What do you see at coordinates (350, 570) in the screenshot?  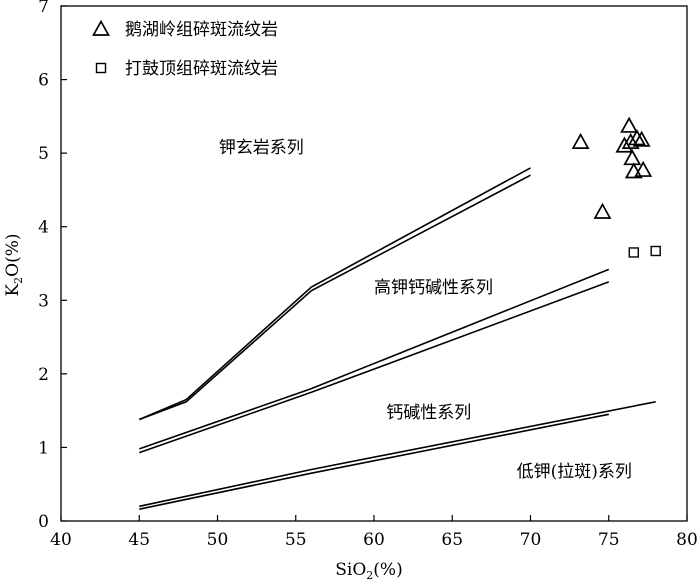 I see `x-axis-title-base: SiO` at bounding box center [350, 570].